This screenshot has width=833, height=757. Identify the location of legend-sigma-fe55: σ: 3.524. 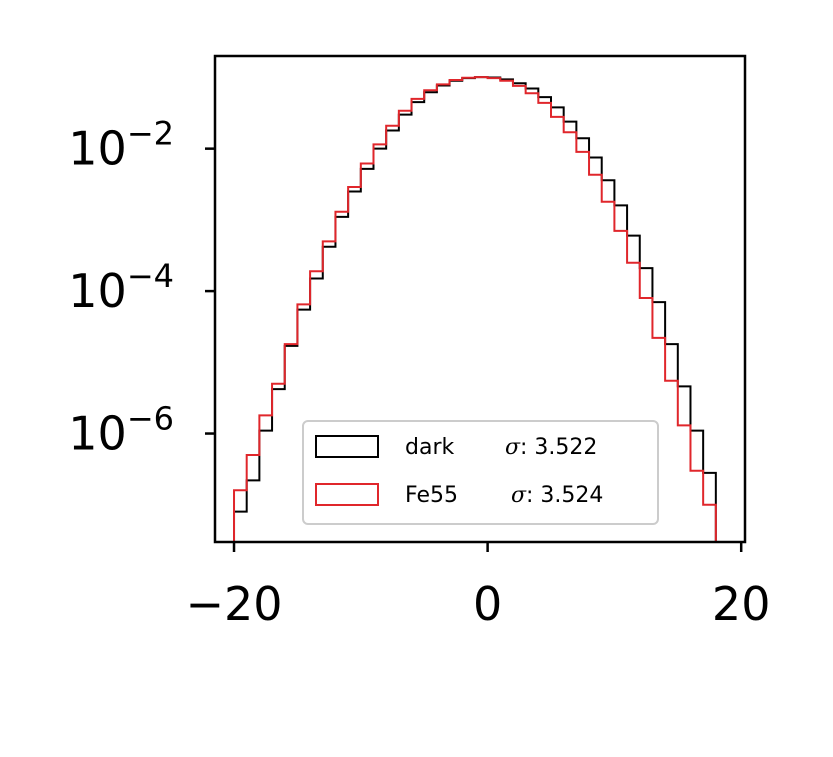
(557, 495).